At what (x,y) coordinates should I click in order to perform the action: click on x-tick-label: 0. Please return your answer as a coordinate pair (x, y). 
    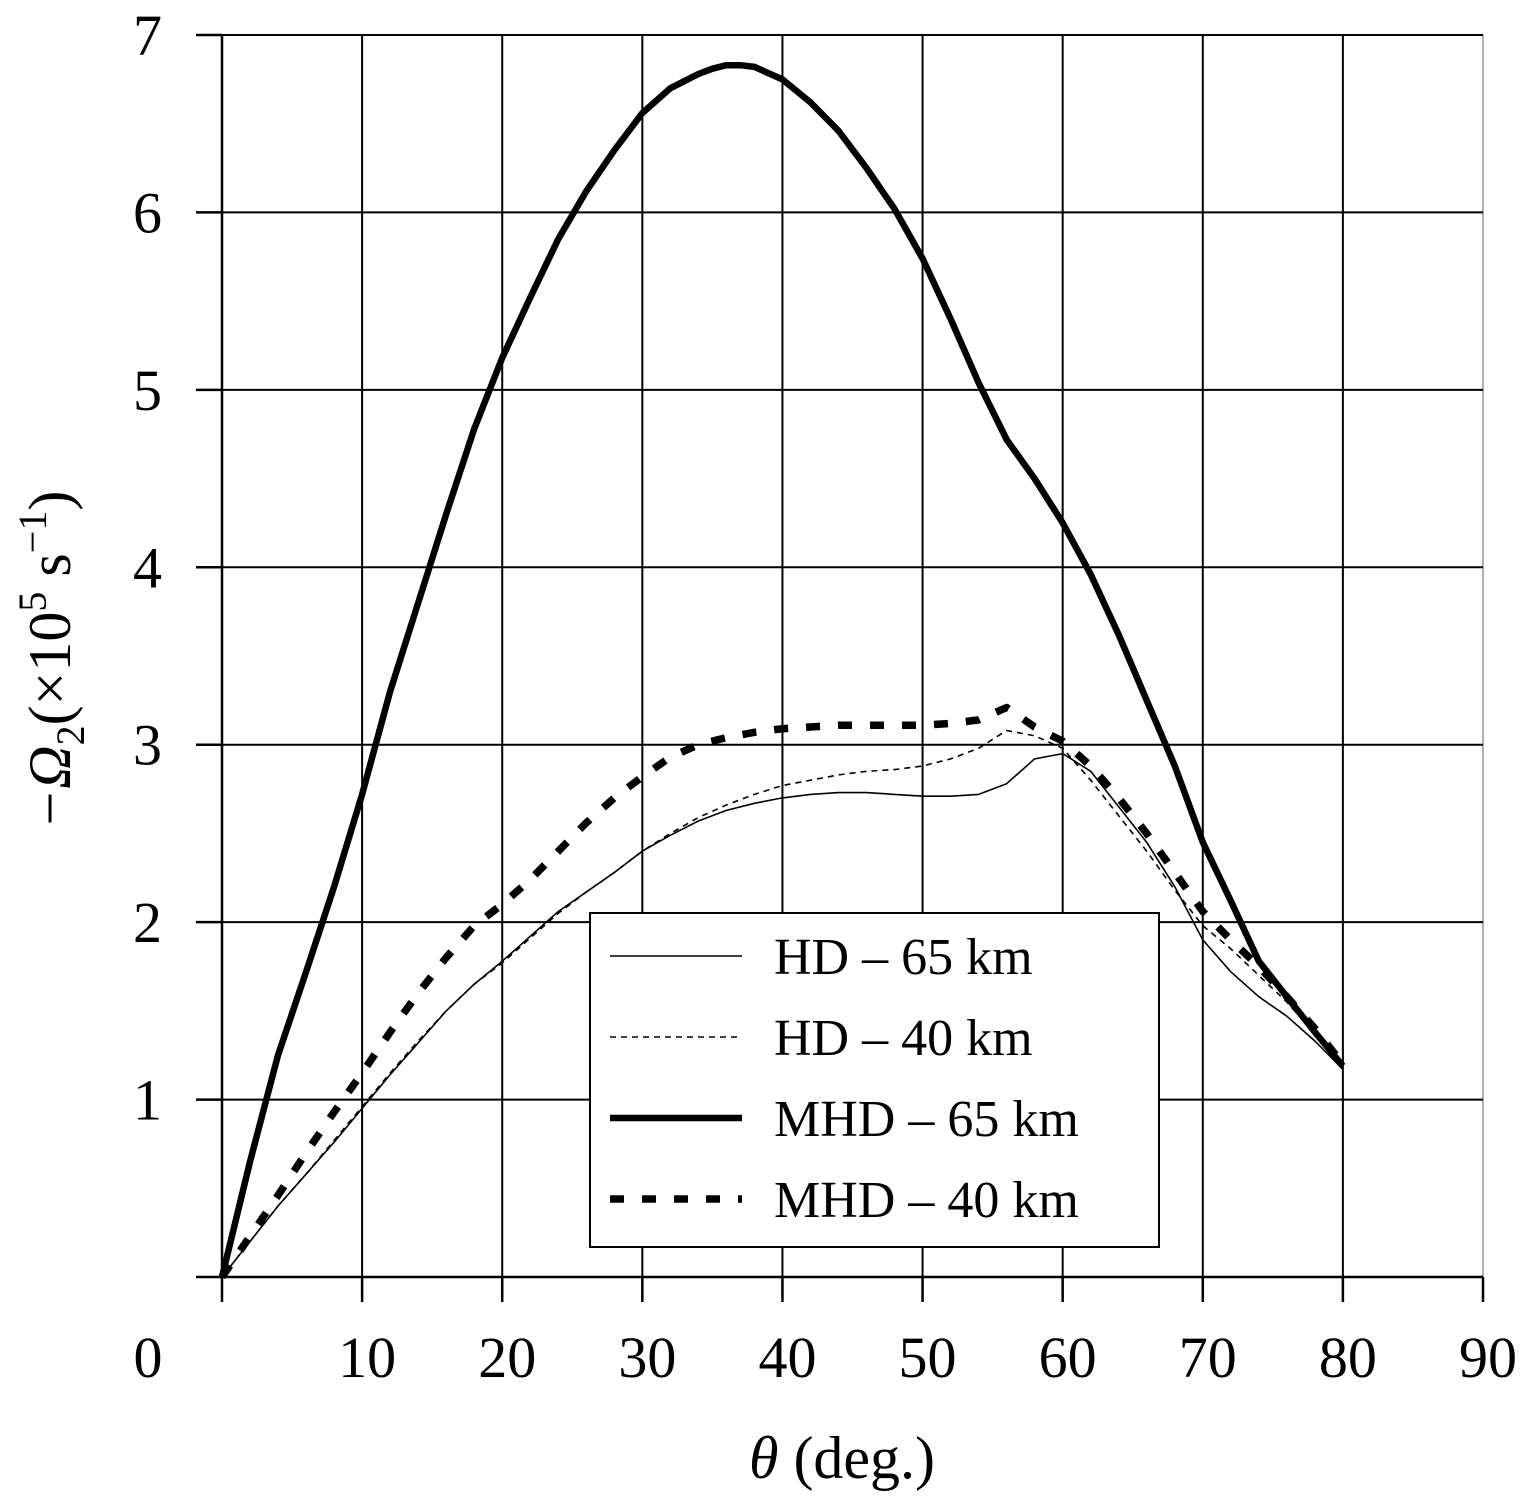
    Looking at the image, I should click on (148, 1357).